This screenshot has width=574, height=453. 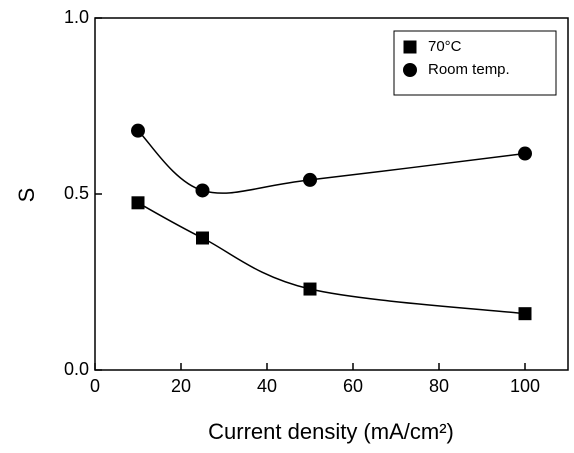 I want to click on x-tick-label: 20, so click(x=181, y=386).